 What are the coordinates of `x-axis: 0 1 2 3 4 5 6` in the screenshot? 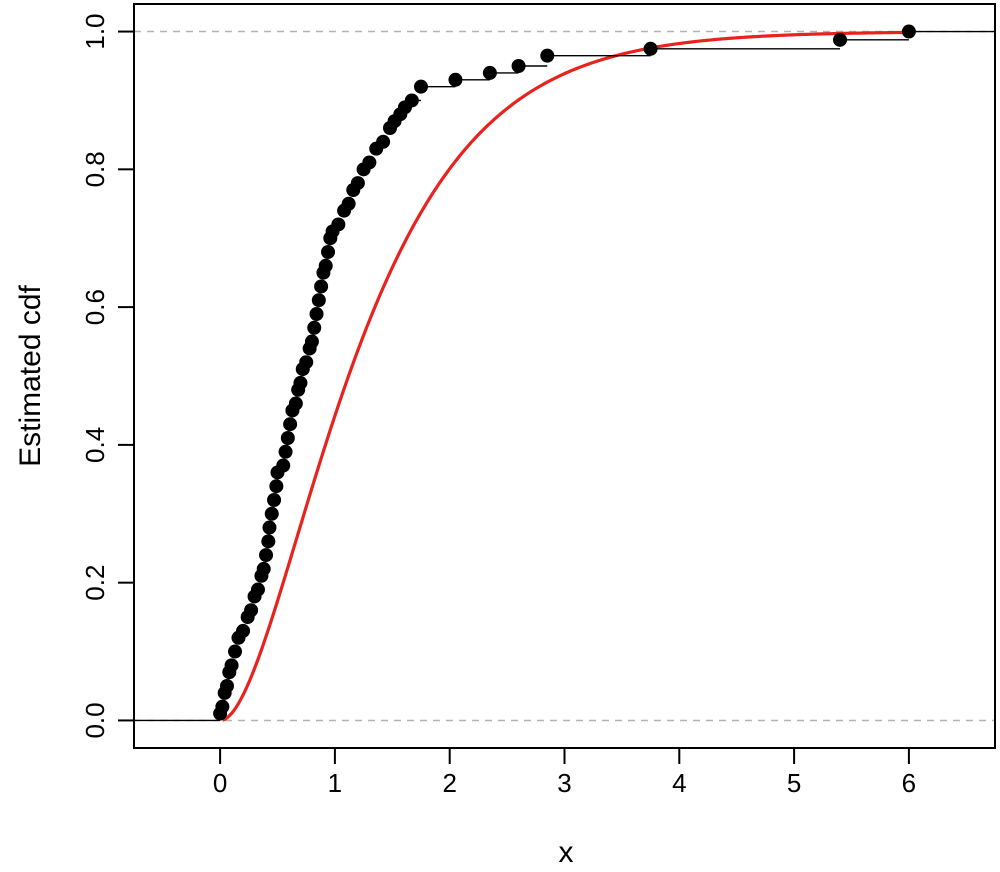 It's located at (564, 772).